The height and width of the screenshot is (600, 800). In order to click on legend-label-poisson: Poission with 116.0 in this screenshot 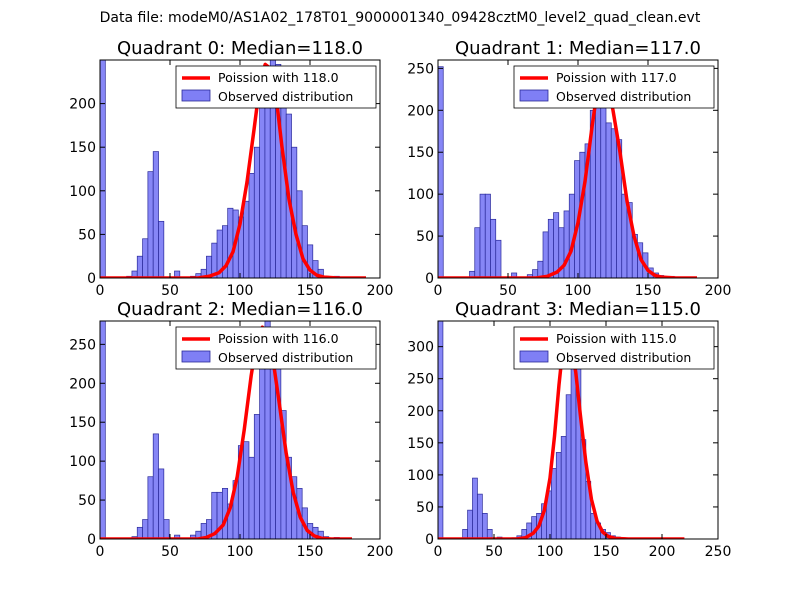, I will do `click(278, 338)`.